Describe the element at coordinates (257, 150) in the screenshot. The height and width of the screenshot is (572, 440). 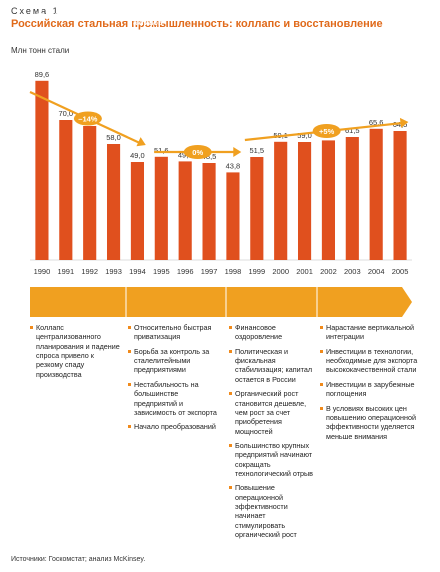
I see `bar-value-label: 51,5` at that location.